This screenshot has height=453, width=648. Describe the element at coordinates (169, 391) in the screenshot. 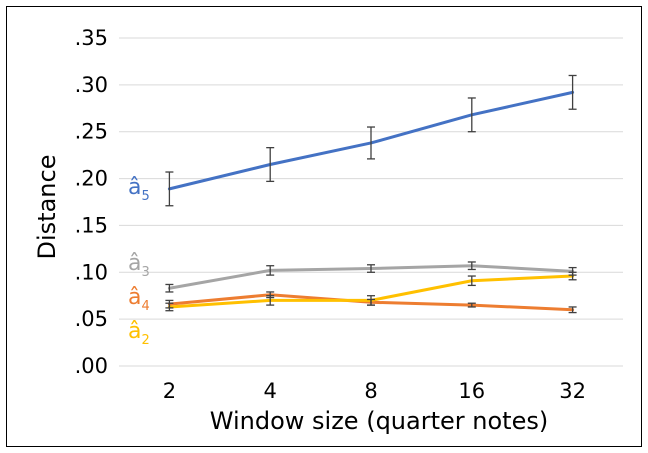

I see `x-tick-label: 2` at that location.